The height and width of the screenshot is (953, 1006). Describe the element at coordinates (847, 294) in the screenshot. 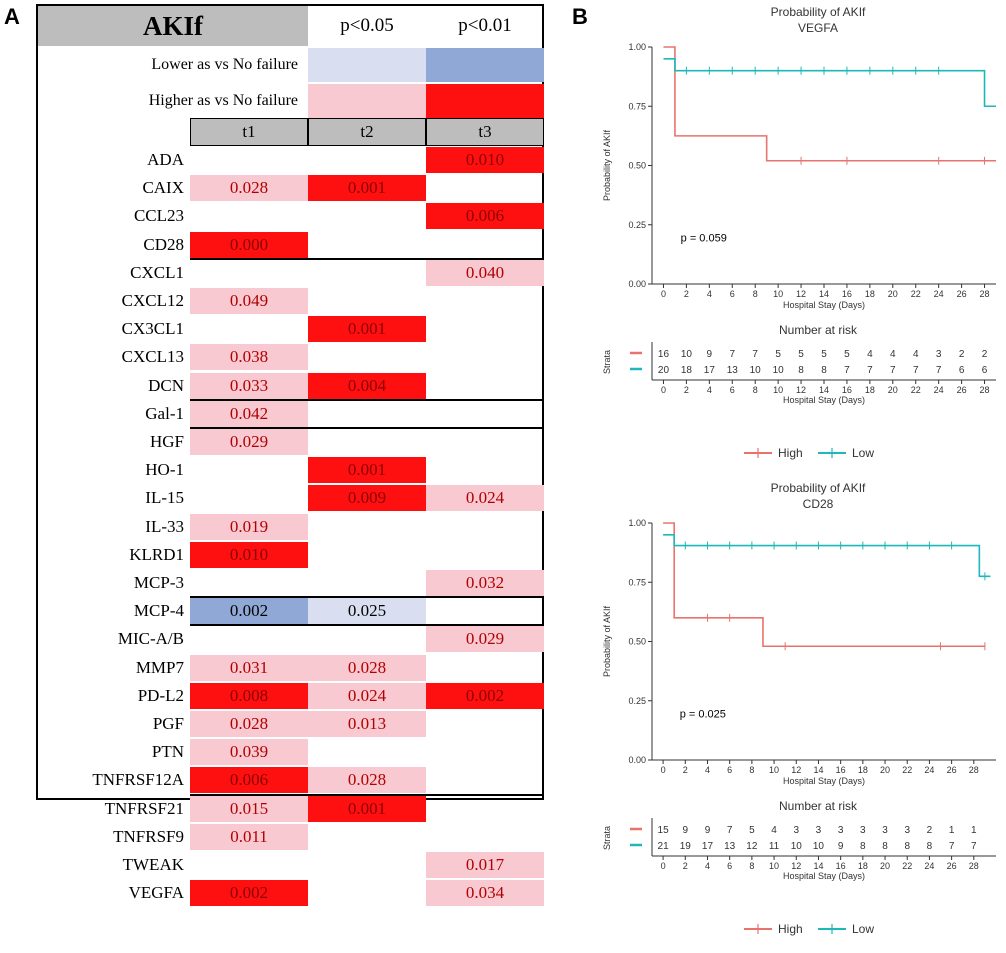

I see `x-tick-label: 16` at that location.